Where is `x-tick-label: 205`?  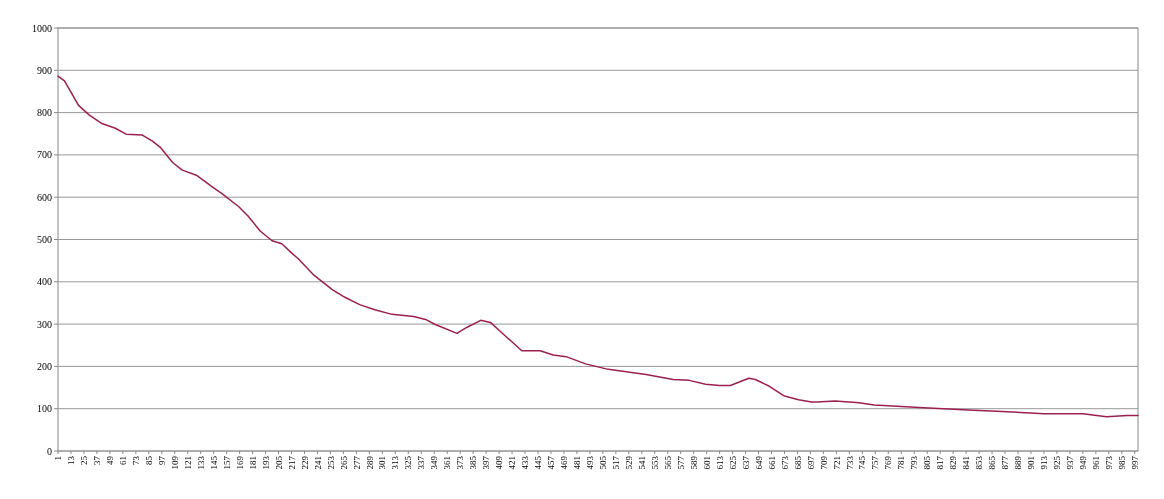 x-tick-label: 205 is located at coordinates (278, 462).